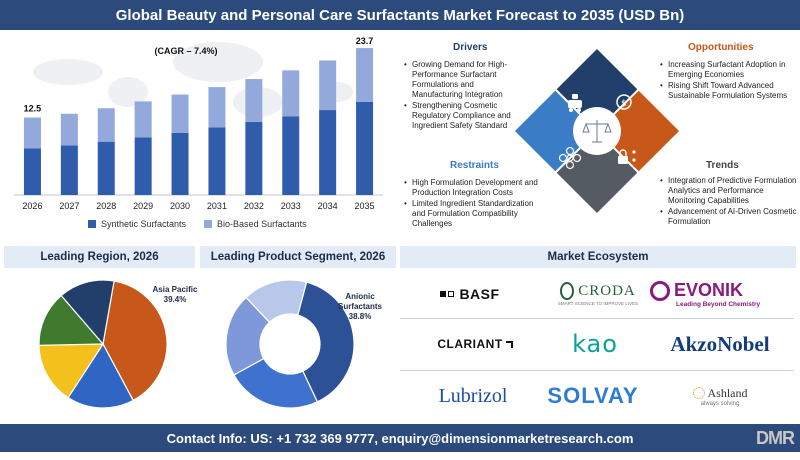 Image resolution: width=800 pixels, height=460 pixels. I want to click on x-tick-label: 2026, so click(32, 206).